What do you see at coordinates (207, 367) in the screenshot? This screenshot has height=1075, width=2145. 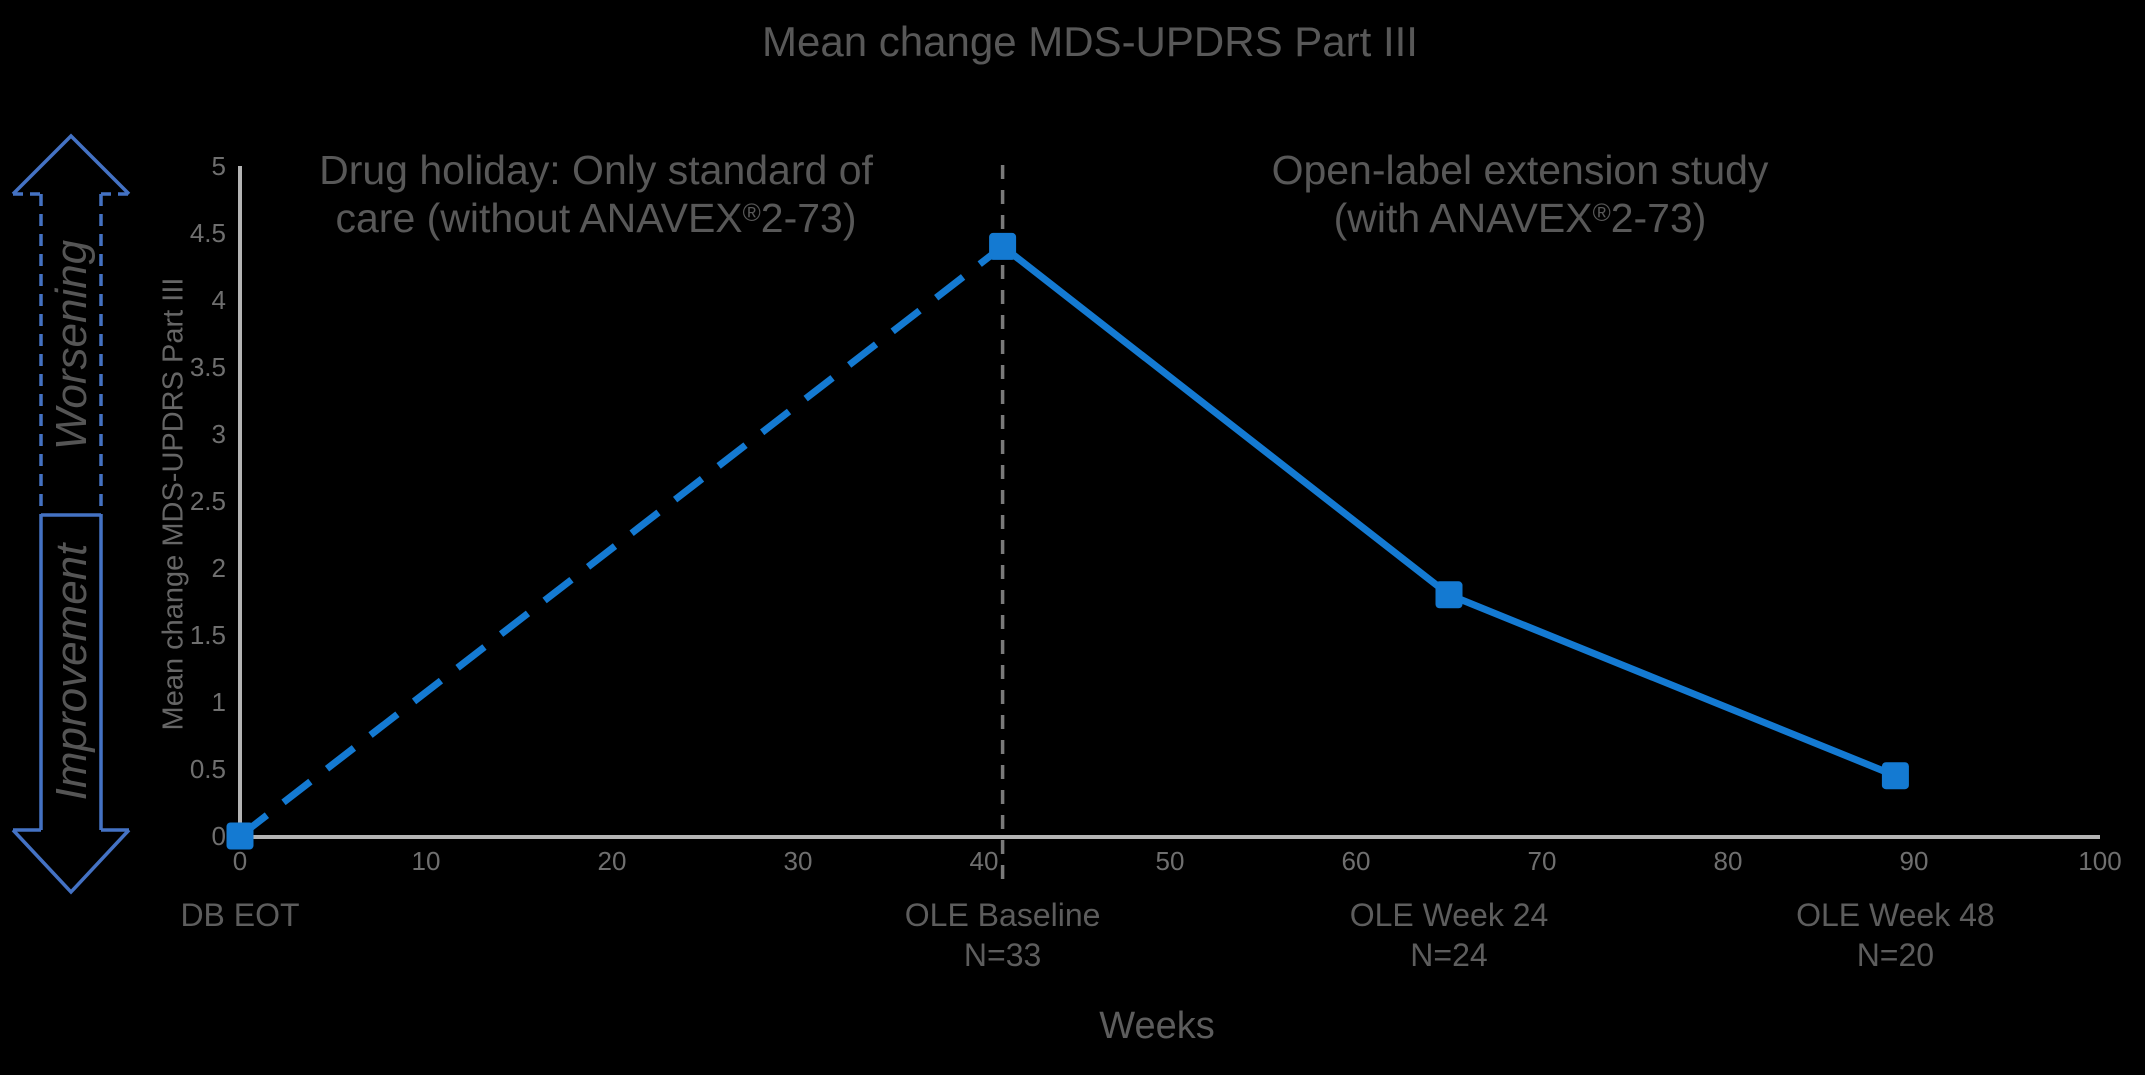 I see `y-tick-label-3.5: 3.5` at bounding box center [207, 367].